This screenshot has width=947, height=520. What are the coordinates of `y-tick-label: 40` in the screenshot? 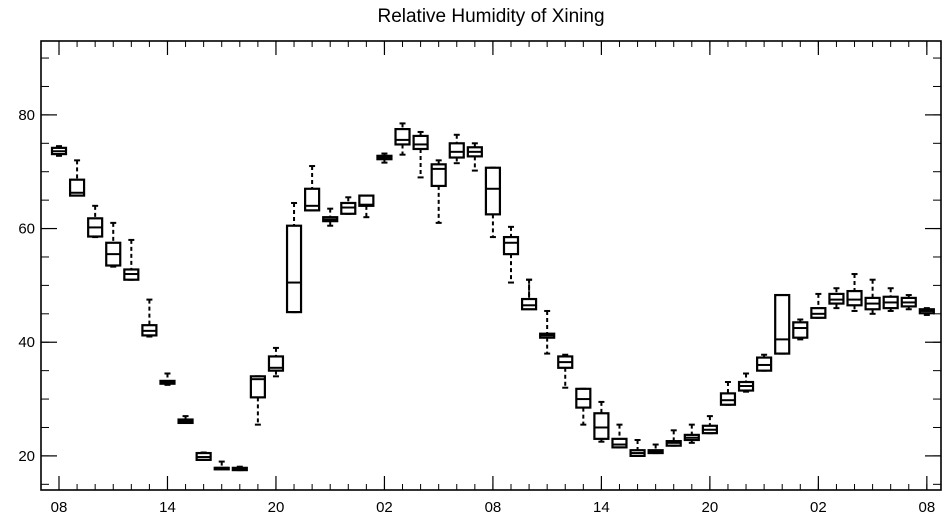 It's located at (26, 342).